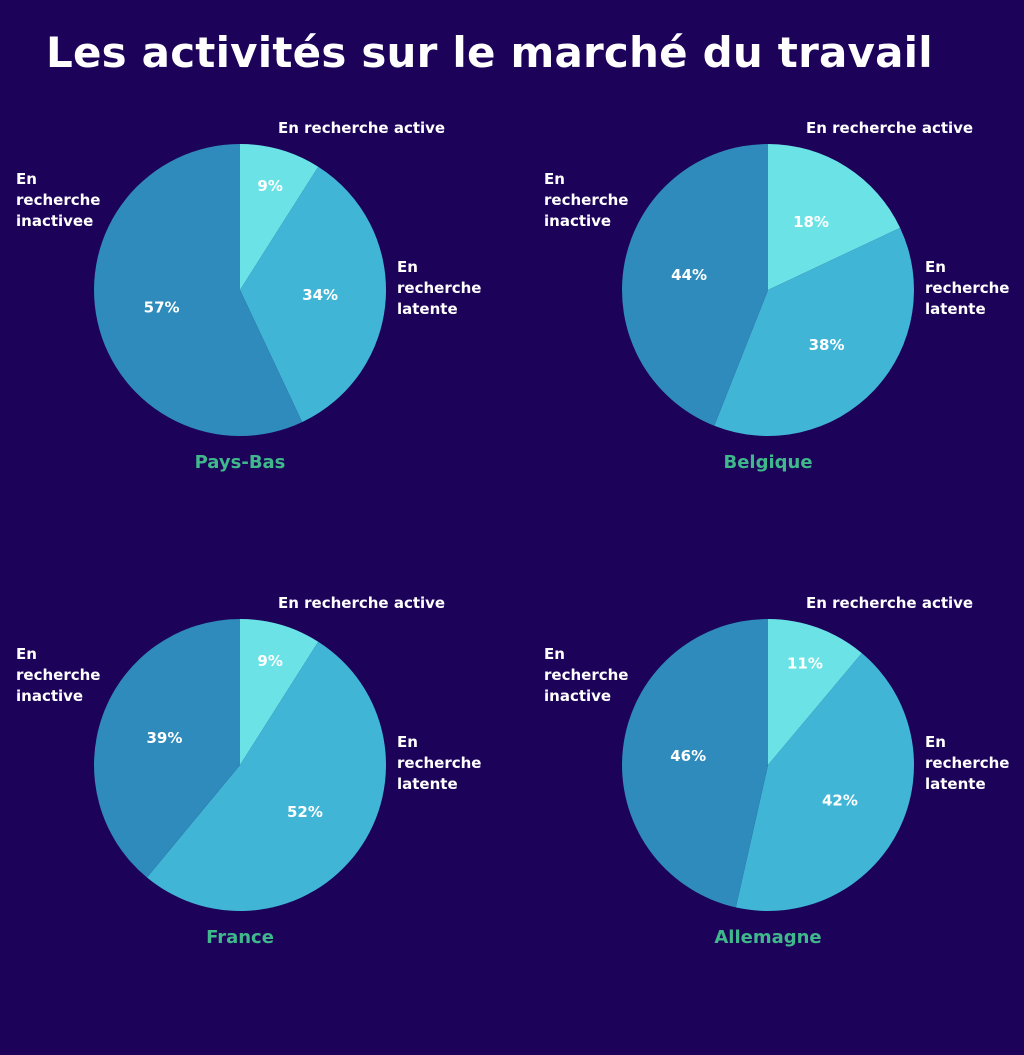 The image size is (1024, 1055). What do you see at coordinates (840, 801) in the screenshot?
I see `slice-value-label: 42%` at bounding box center [840, 801].